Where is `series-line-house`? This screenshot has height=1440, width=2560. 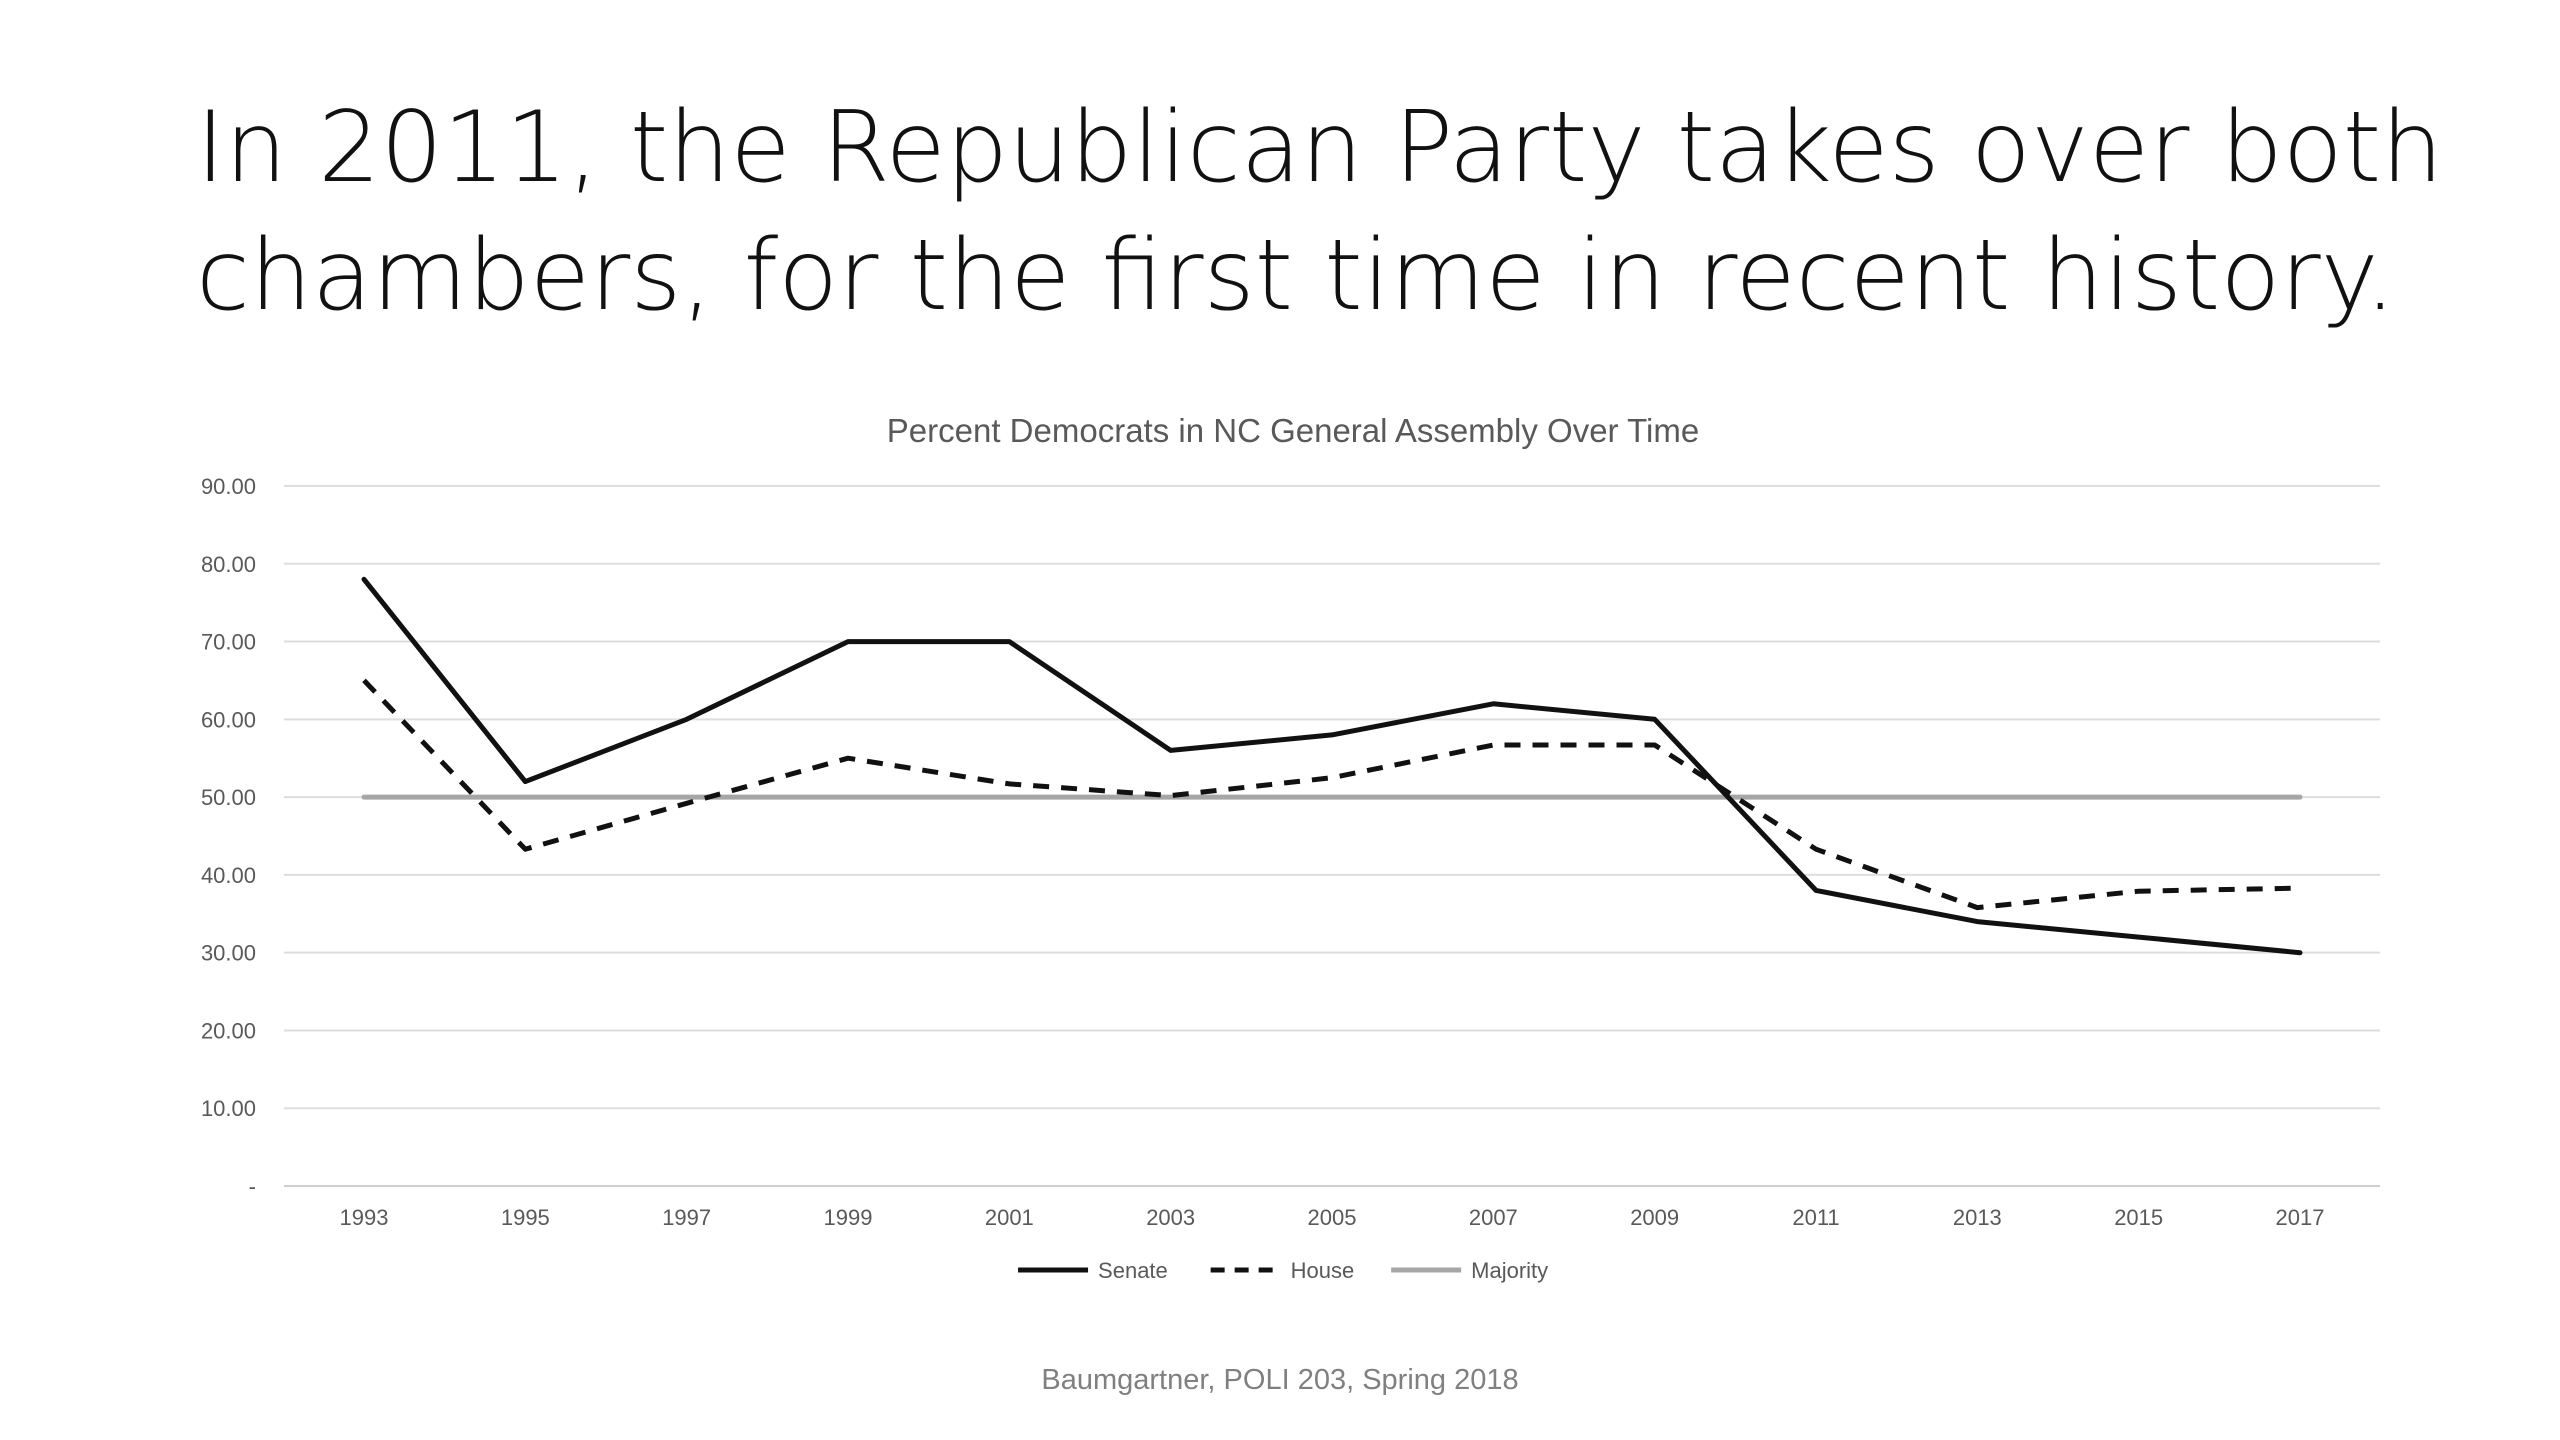 series-line-house is located at coordinates (1331, 794).